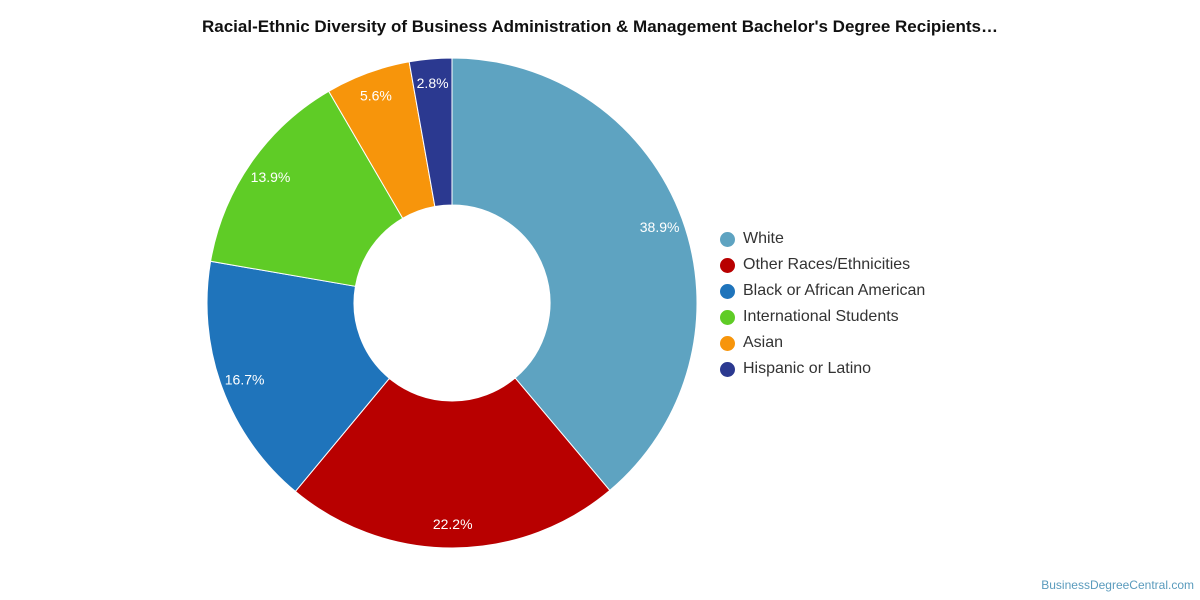 This screenshot has height=600, width=1200. What do you see at coordinates (834, 290) in the screenshot?
I see `legend-label: Black or African American` at bounding box center [834, 290].